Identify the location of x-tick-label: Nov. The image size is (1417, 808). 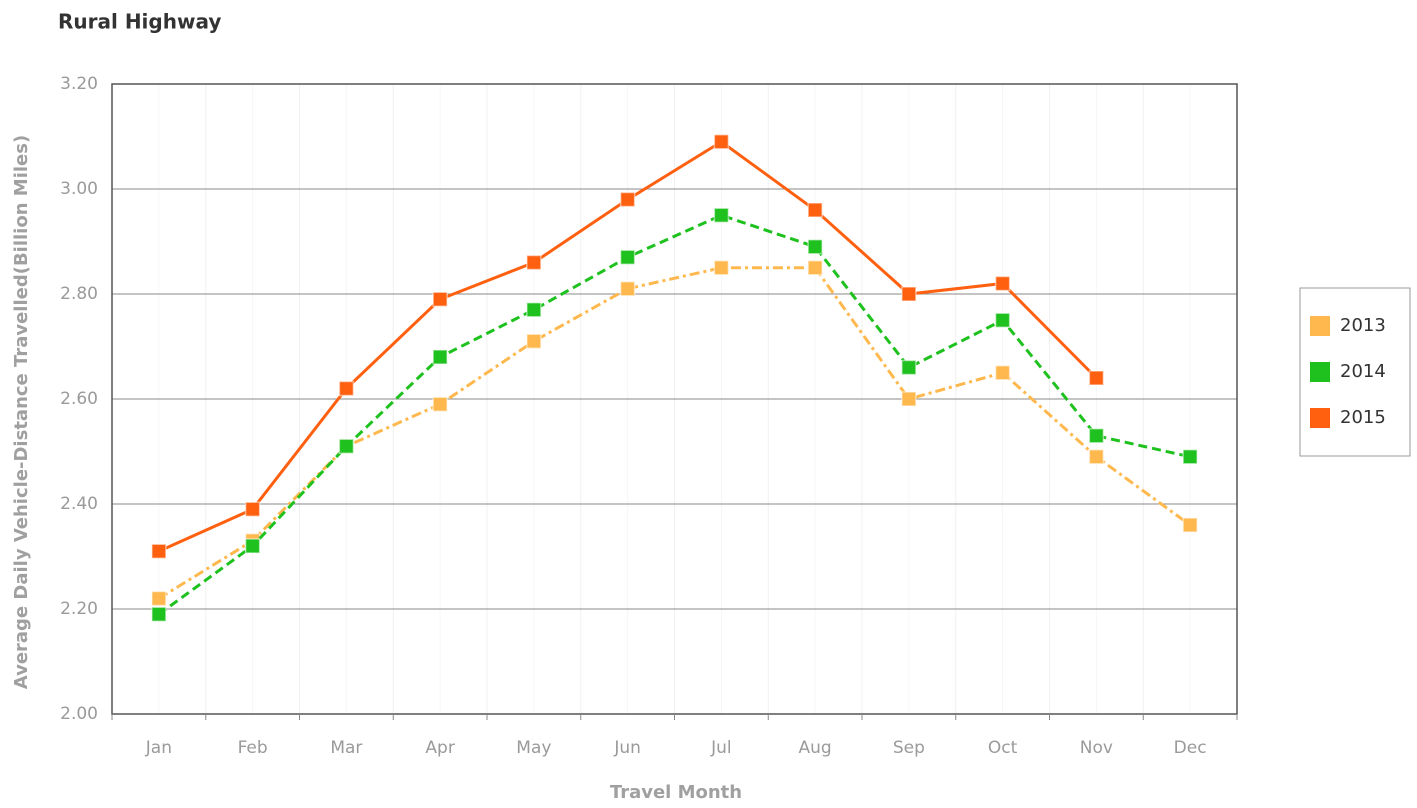
(1096, 748).